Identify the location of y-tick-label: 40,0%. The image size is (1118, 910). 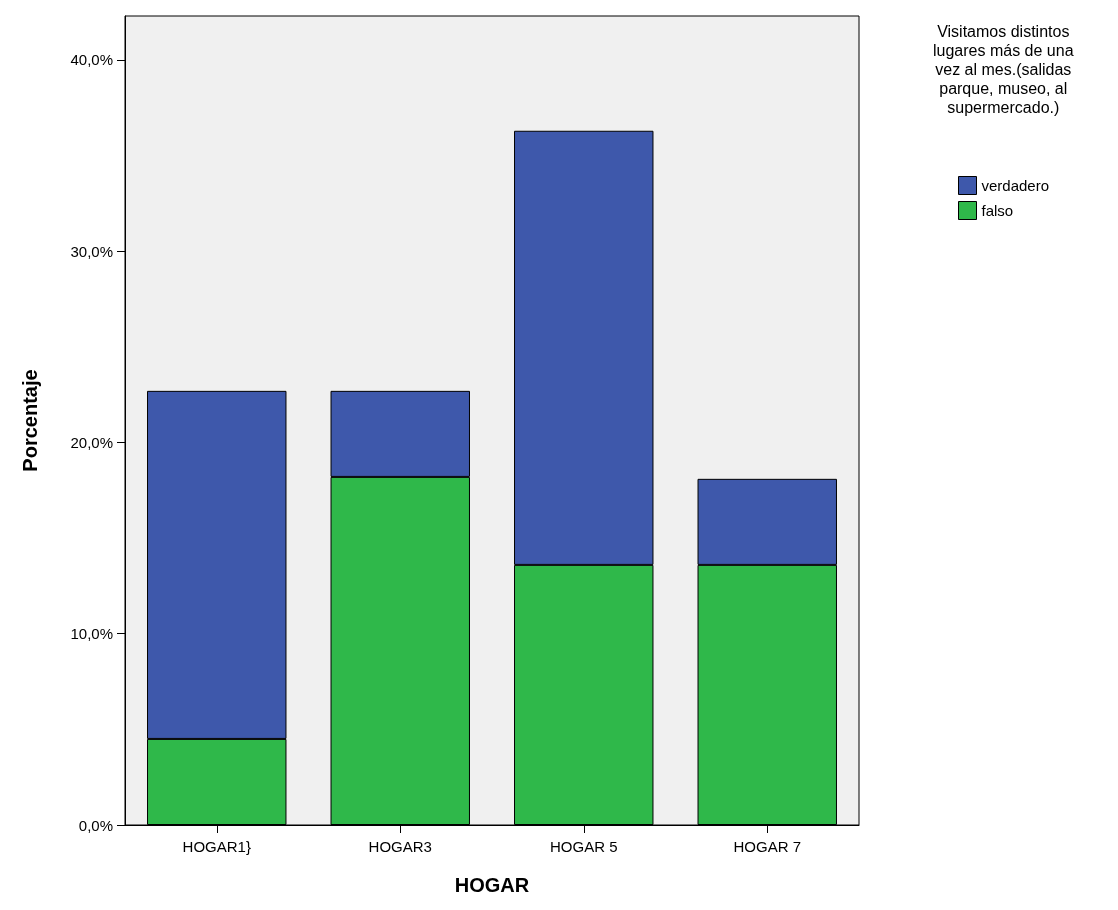
(91, 60).